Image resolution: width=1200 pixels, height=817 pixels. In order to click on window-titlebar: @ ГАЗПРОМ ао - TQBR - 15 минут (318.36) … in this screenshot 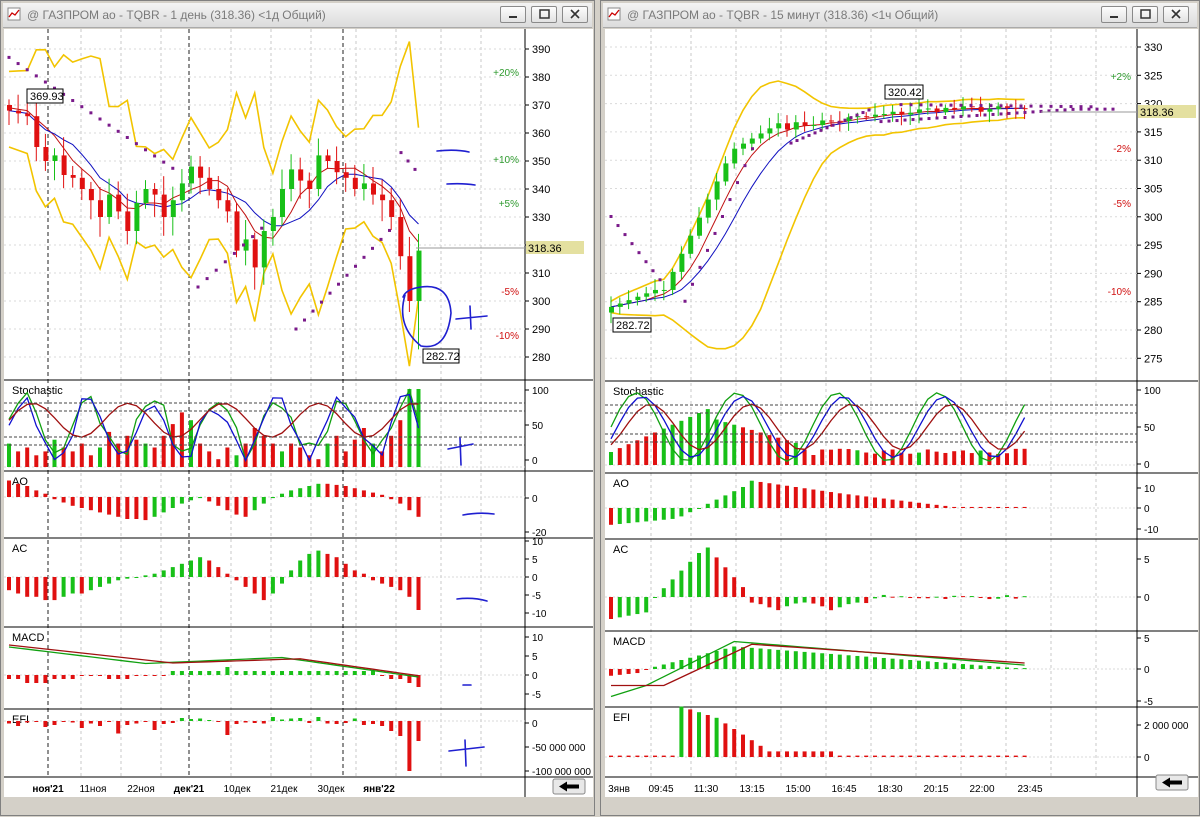, I will do `click(900, 15)`.